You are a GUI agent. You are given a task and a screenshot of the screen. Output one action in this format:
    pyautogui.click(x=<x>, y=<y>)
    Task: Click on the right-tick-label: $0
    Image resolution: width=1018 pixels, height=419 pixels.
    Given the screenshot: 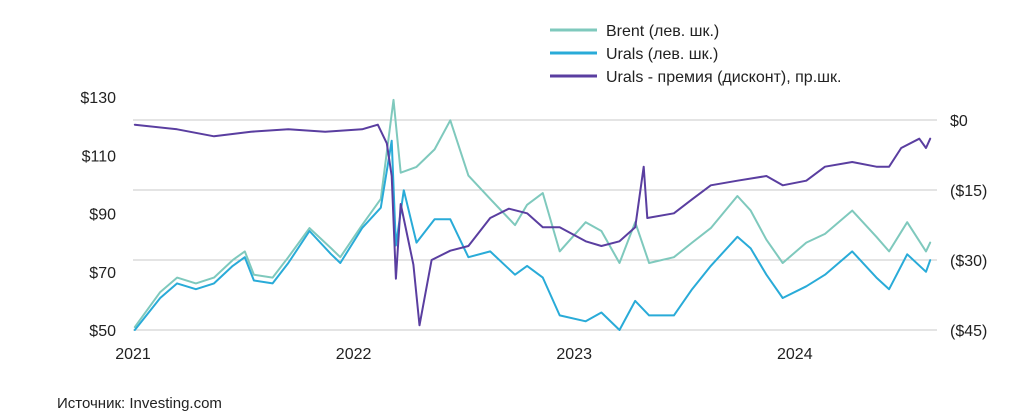 What is the action you would take?
    pyautogui.click(x=959, y=121)
    